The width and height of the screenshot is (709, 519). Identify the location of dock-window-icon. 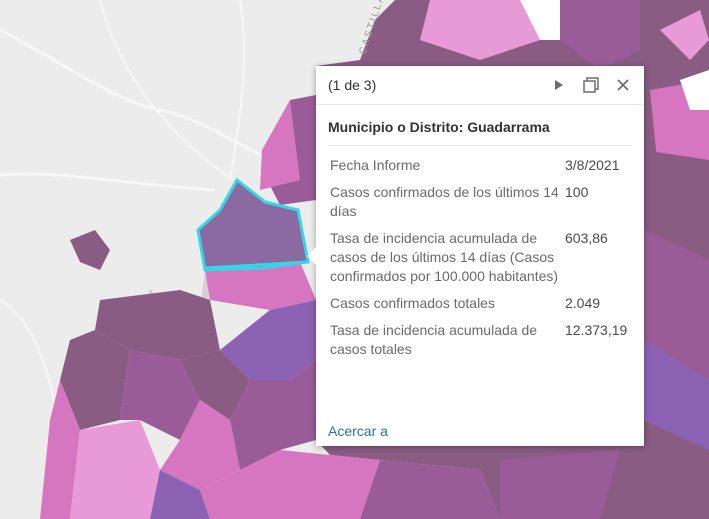
(591, 85).